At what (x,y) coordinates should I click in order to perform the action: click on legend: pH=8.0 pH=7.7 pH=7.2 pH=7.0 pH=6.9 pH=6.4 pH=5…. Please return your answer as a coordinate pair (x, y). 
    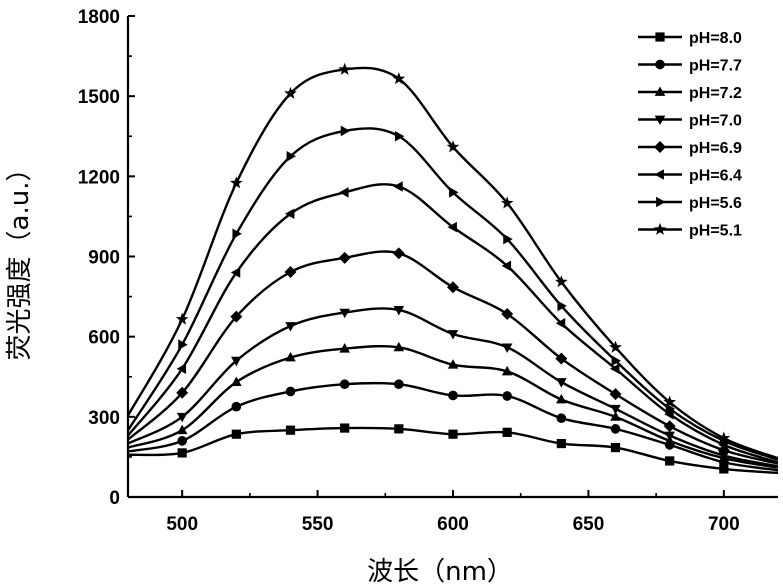
    Looking at the image, I should click on (690, 135).